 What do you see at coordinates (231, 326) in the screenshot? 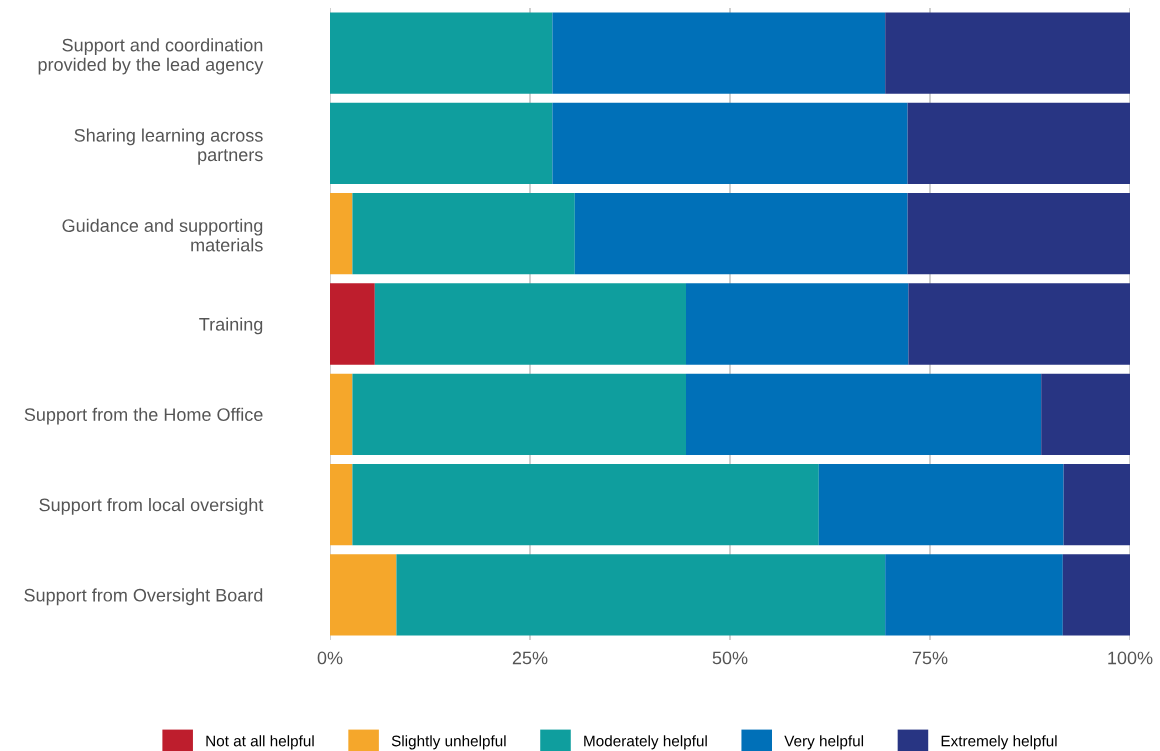
I see `y-tick-label: Training` at bounding box center [231, 326].